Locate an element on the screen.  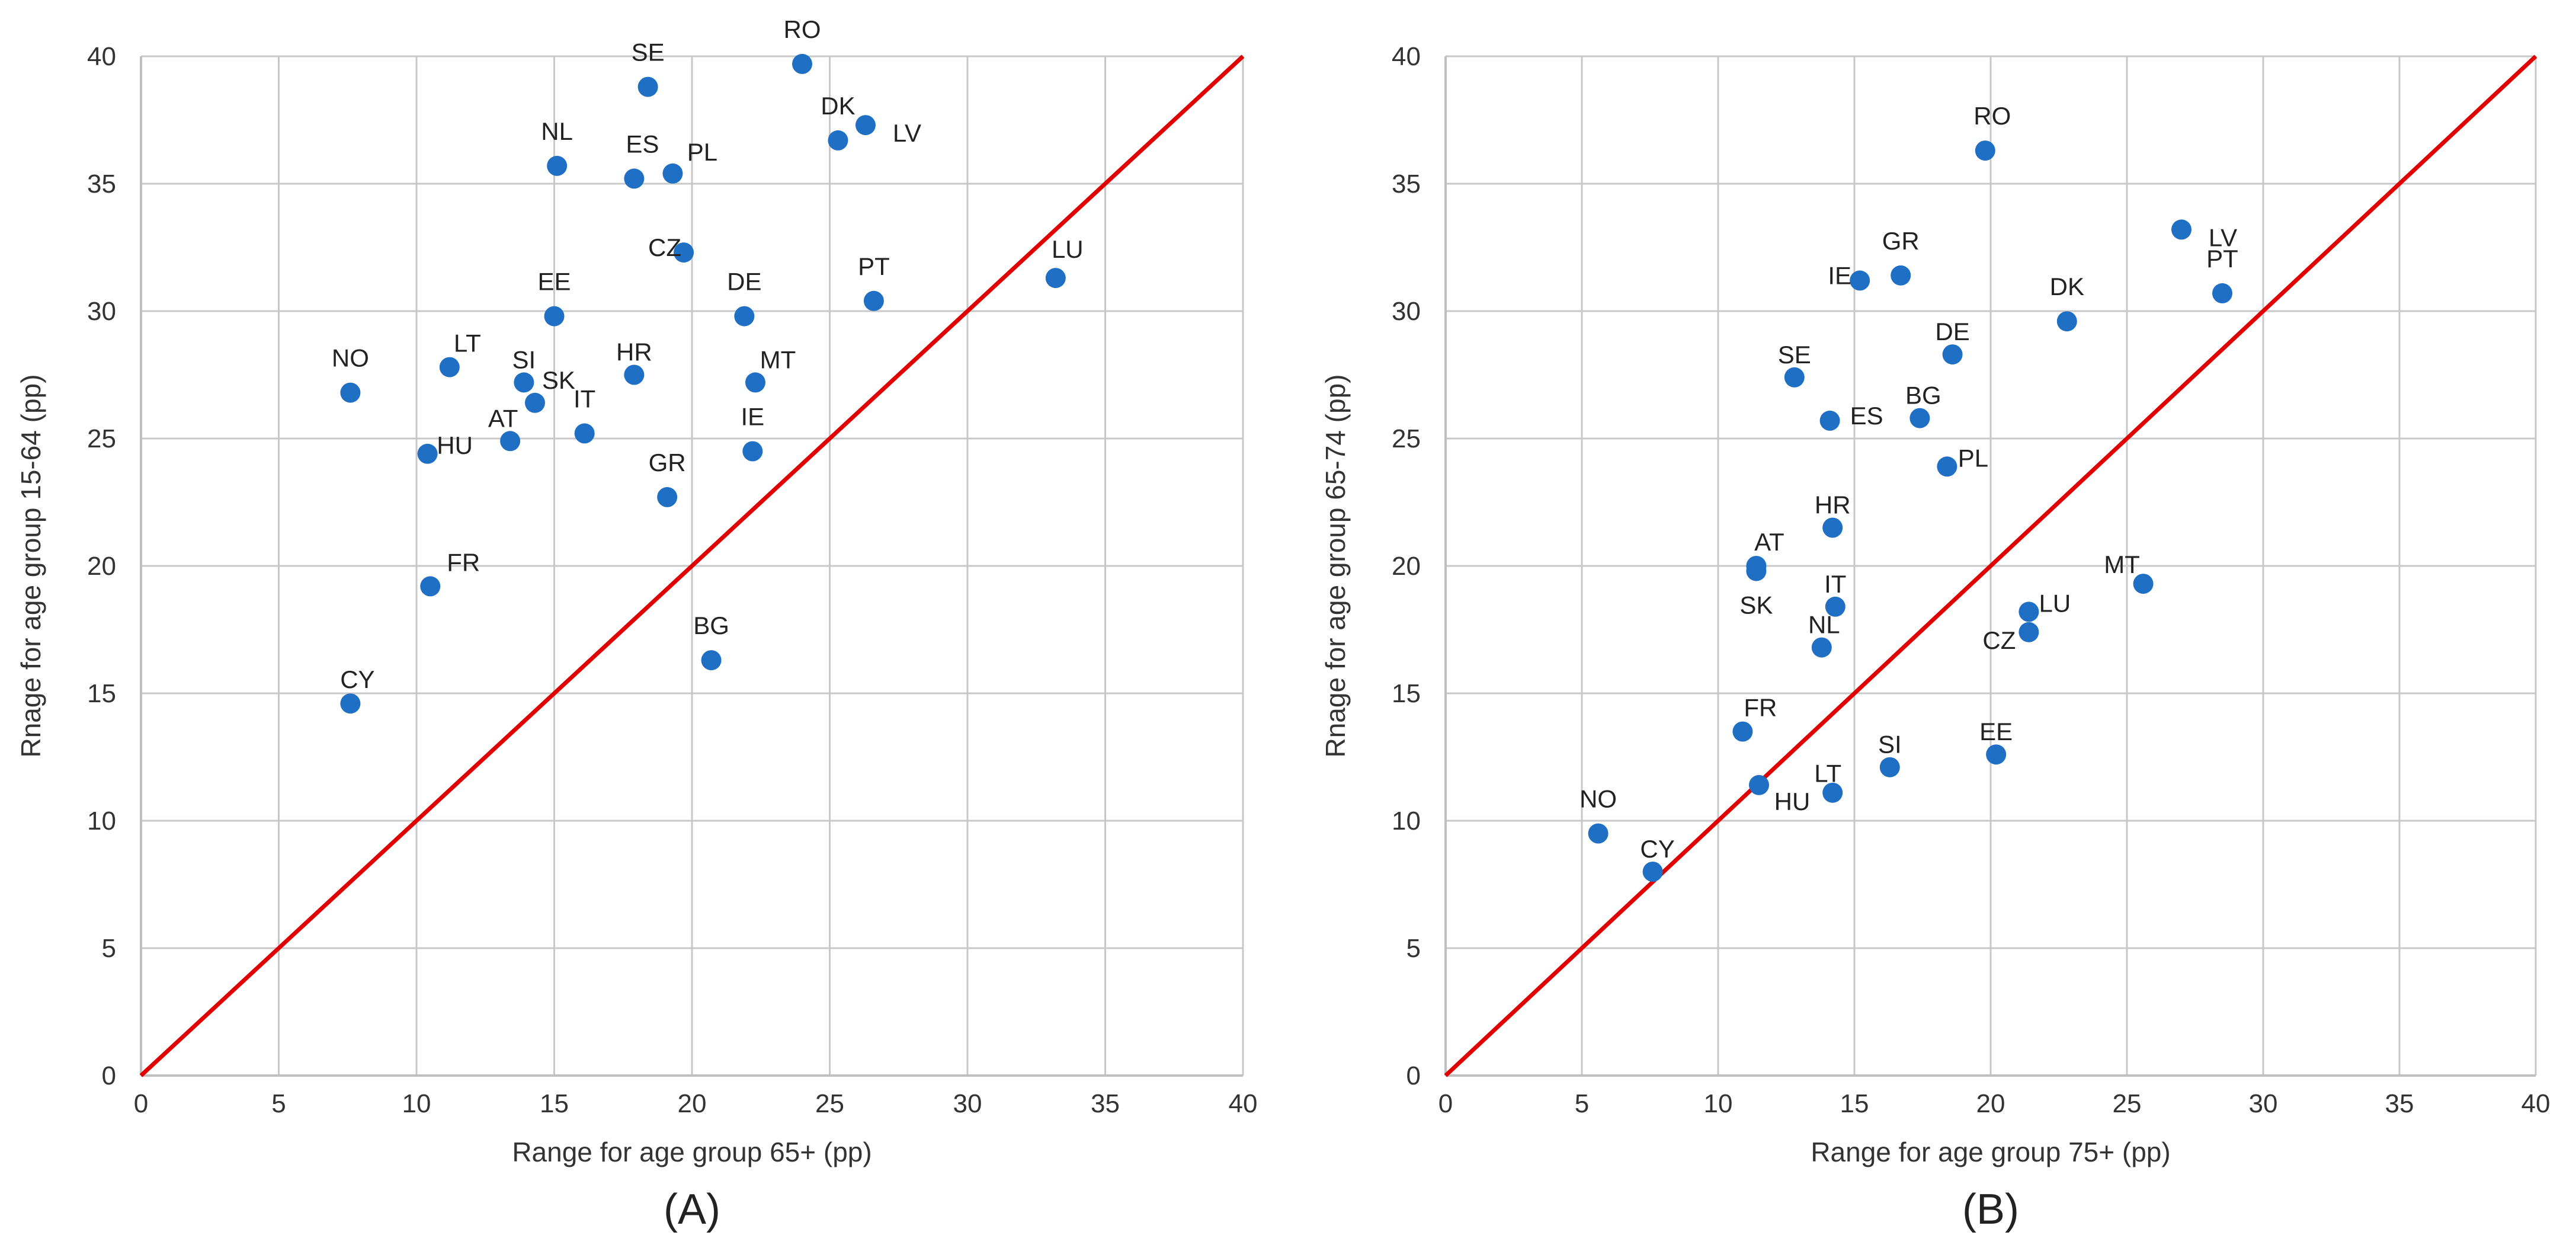
chart-b-point-label-ee: EE is located at coordinates (1996, 731).